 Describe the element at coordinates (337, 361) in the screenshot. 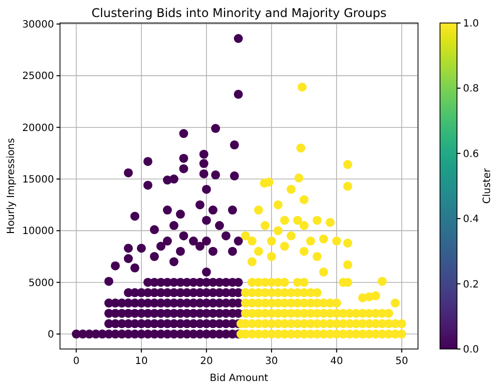

I see `x-tick-label: 40` at that location.